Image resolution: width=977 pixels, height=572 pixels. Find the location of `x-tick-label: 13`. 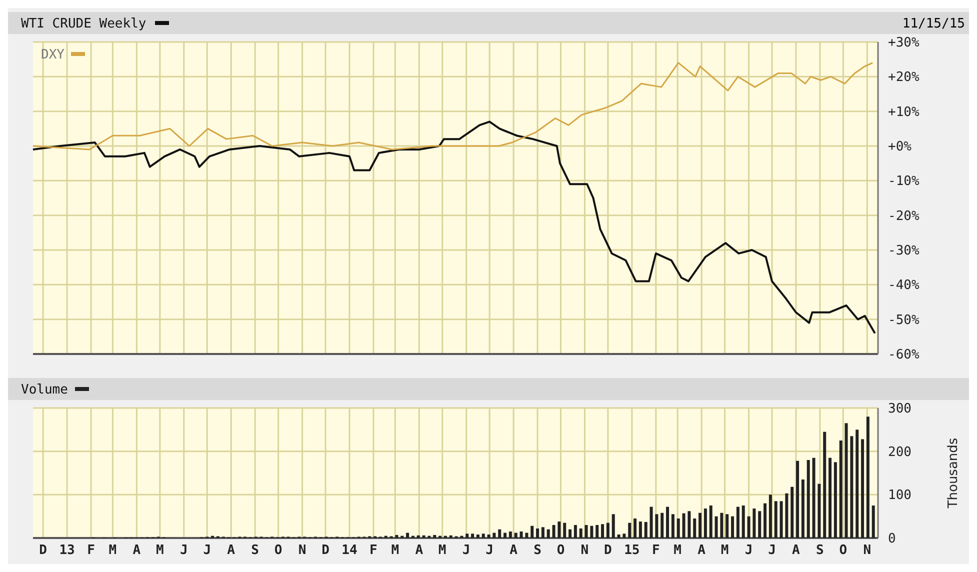

x-tick-label: 13 is located at coordinates (67, 550).